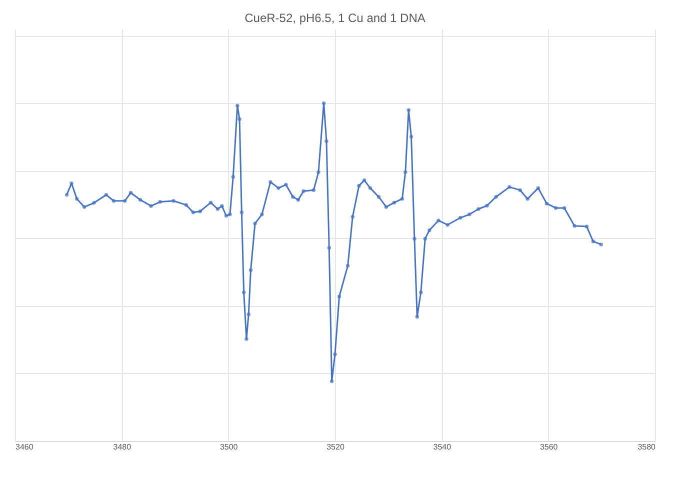 The image size is (693, 504). What do you see at coordinates (549, 447) in the screenshot?
I see `x-tick-label: 3560` at bounding box center [549, 447].